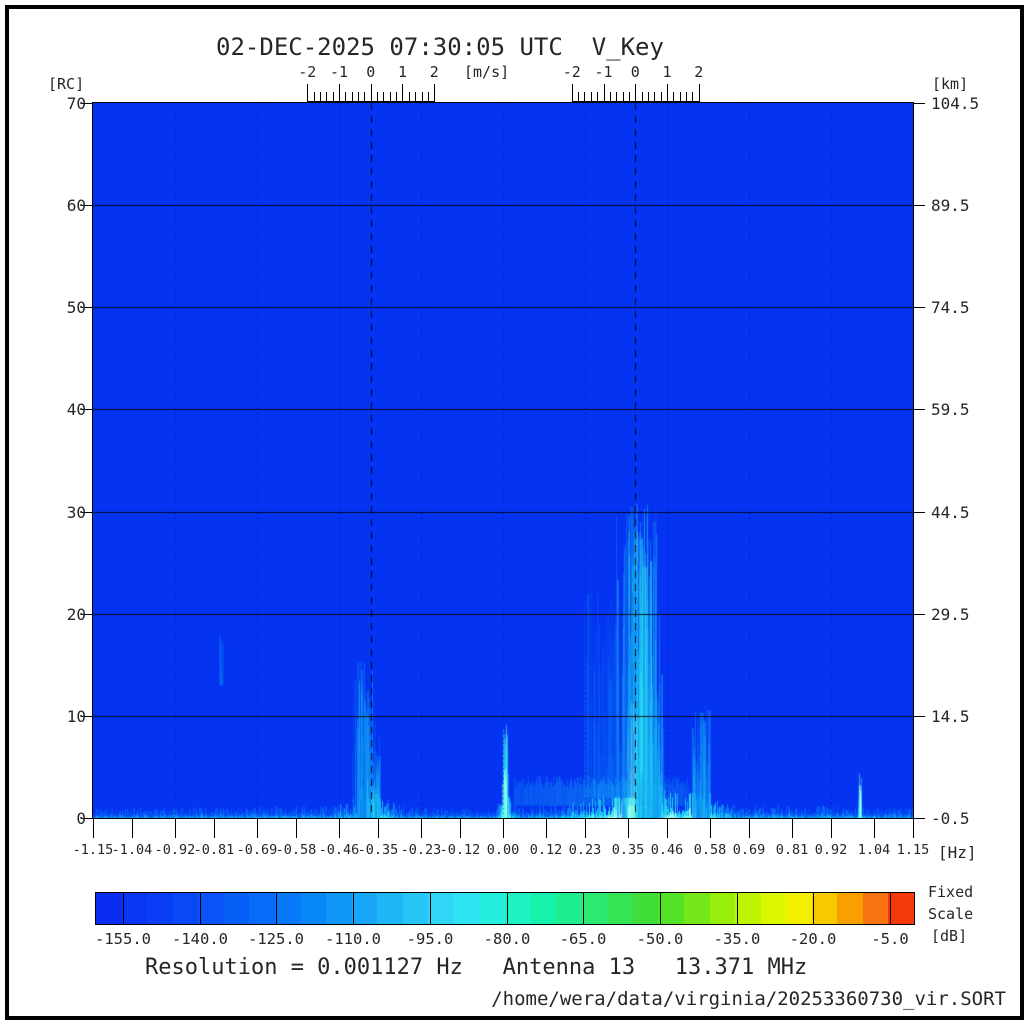  What do you see at coordinates (571, 72) in the screenshot?
I see `velocity-tick-label: -2` at bounding box center [571, 72].